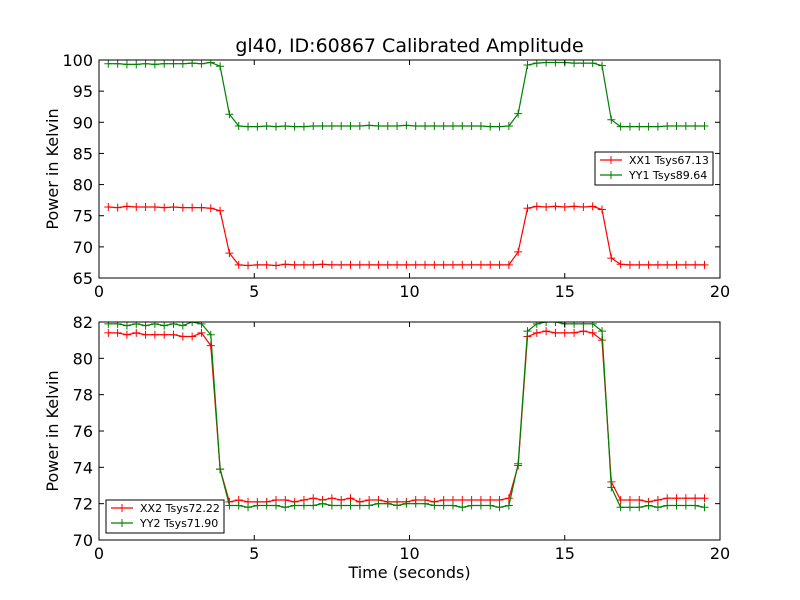  Describe the element at coordinates (52, 430) in the screenshot. I see `y-axis-label: Power in Kelvin` at that location.